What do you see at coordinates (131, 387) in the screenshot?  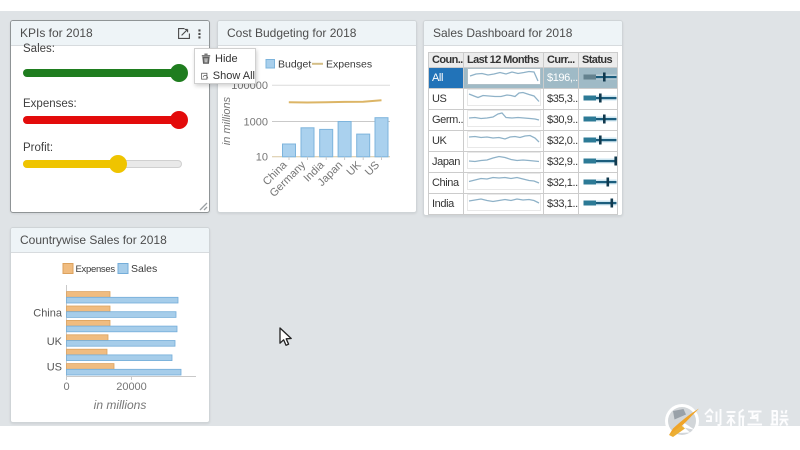 I see `svg-text: 20000` at bounding box center [131, 387].